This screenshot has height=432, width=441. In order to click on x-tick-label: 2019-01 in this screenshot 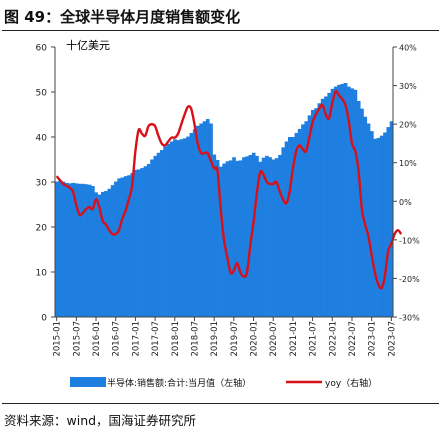, I will do `click(215, 339)`.